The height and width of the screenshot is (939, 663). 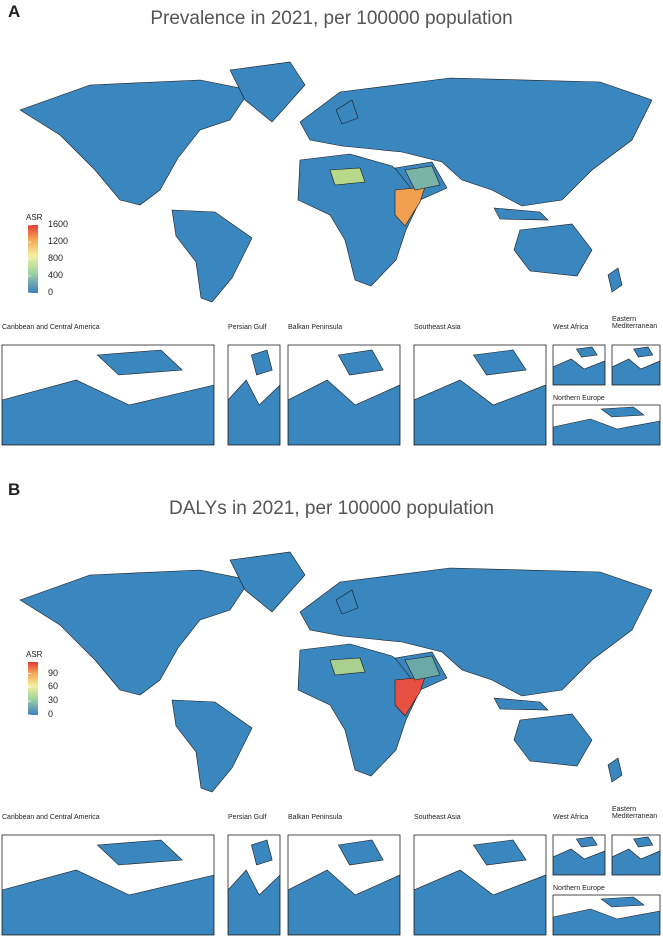 What do you see at coordinates (56, 258) in the screenshot?
I see `legend-tick-label: 800` at bounding box center [56, 258].